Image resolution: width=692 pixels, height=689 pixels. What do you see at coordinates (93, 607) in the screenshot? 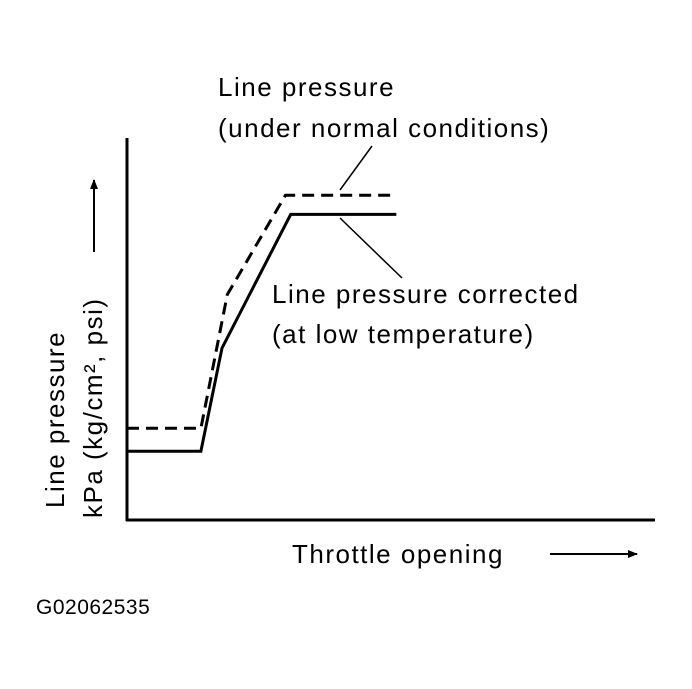
I see `figure-id: G02062535` at bounding box center [93, 607].